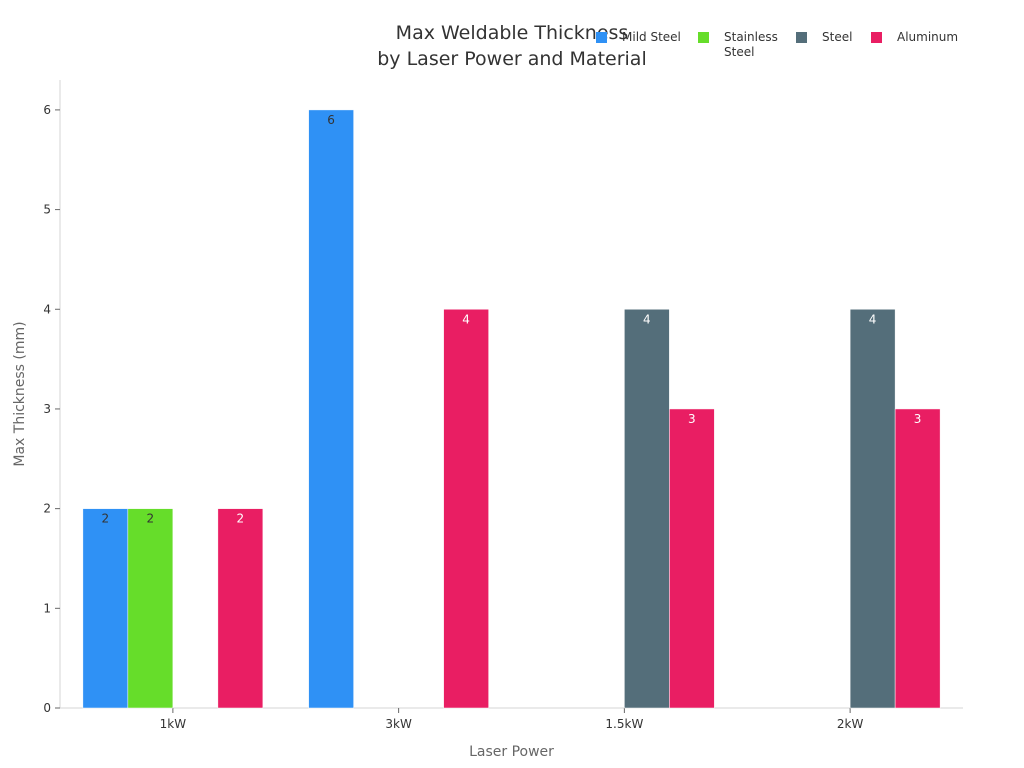  Describe the element at coordinates (105, 608) in the screenshot. I see `bar-mild-steel-1kw` at that location.